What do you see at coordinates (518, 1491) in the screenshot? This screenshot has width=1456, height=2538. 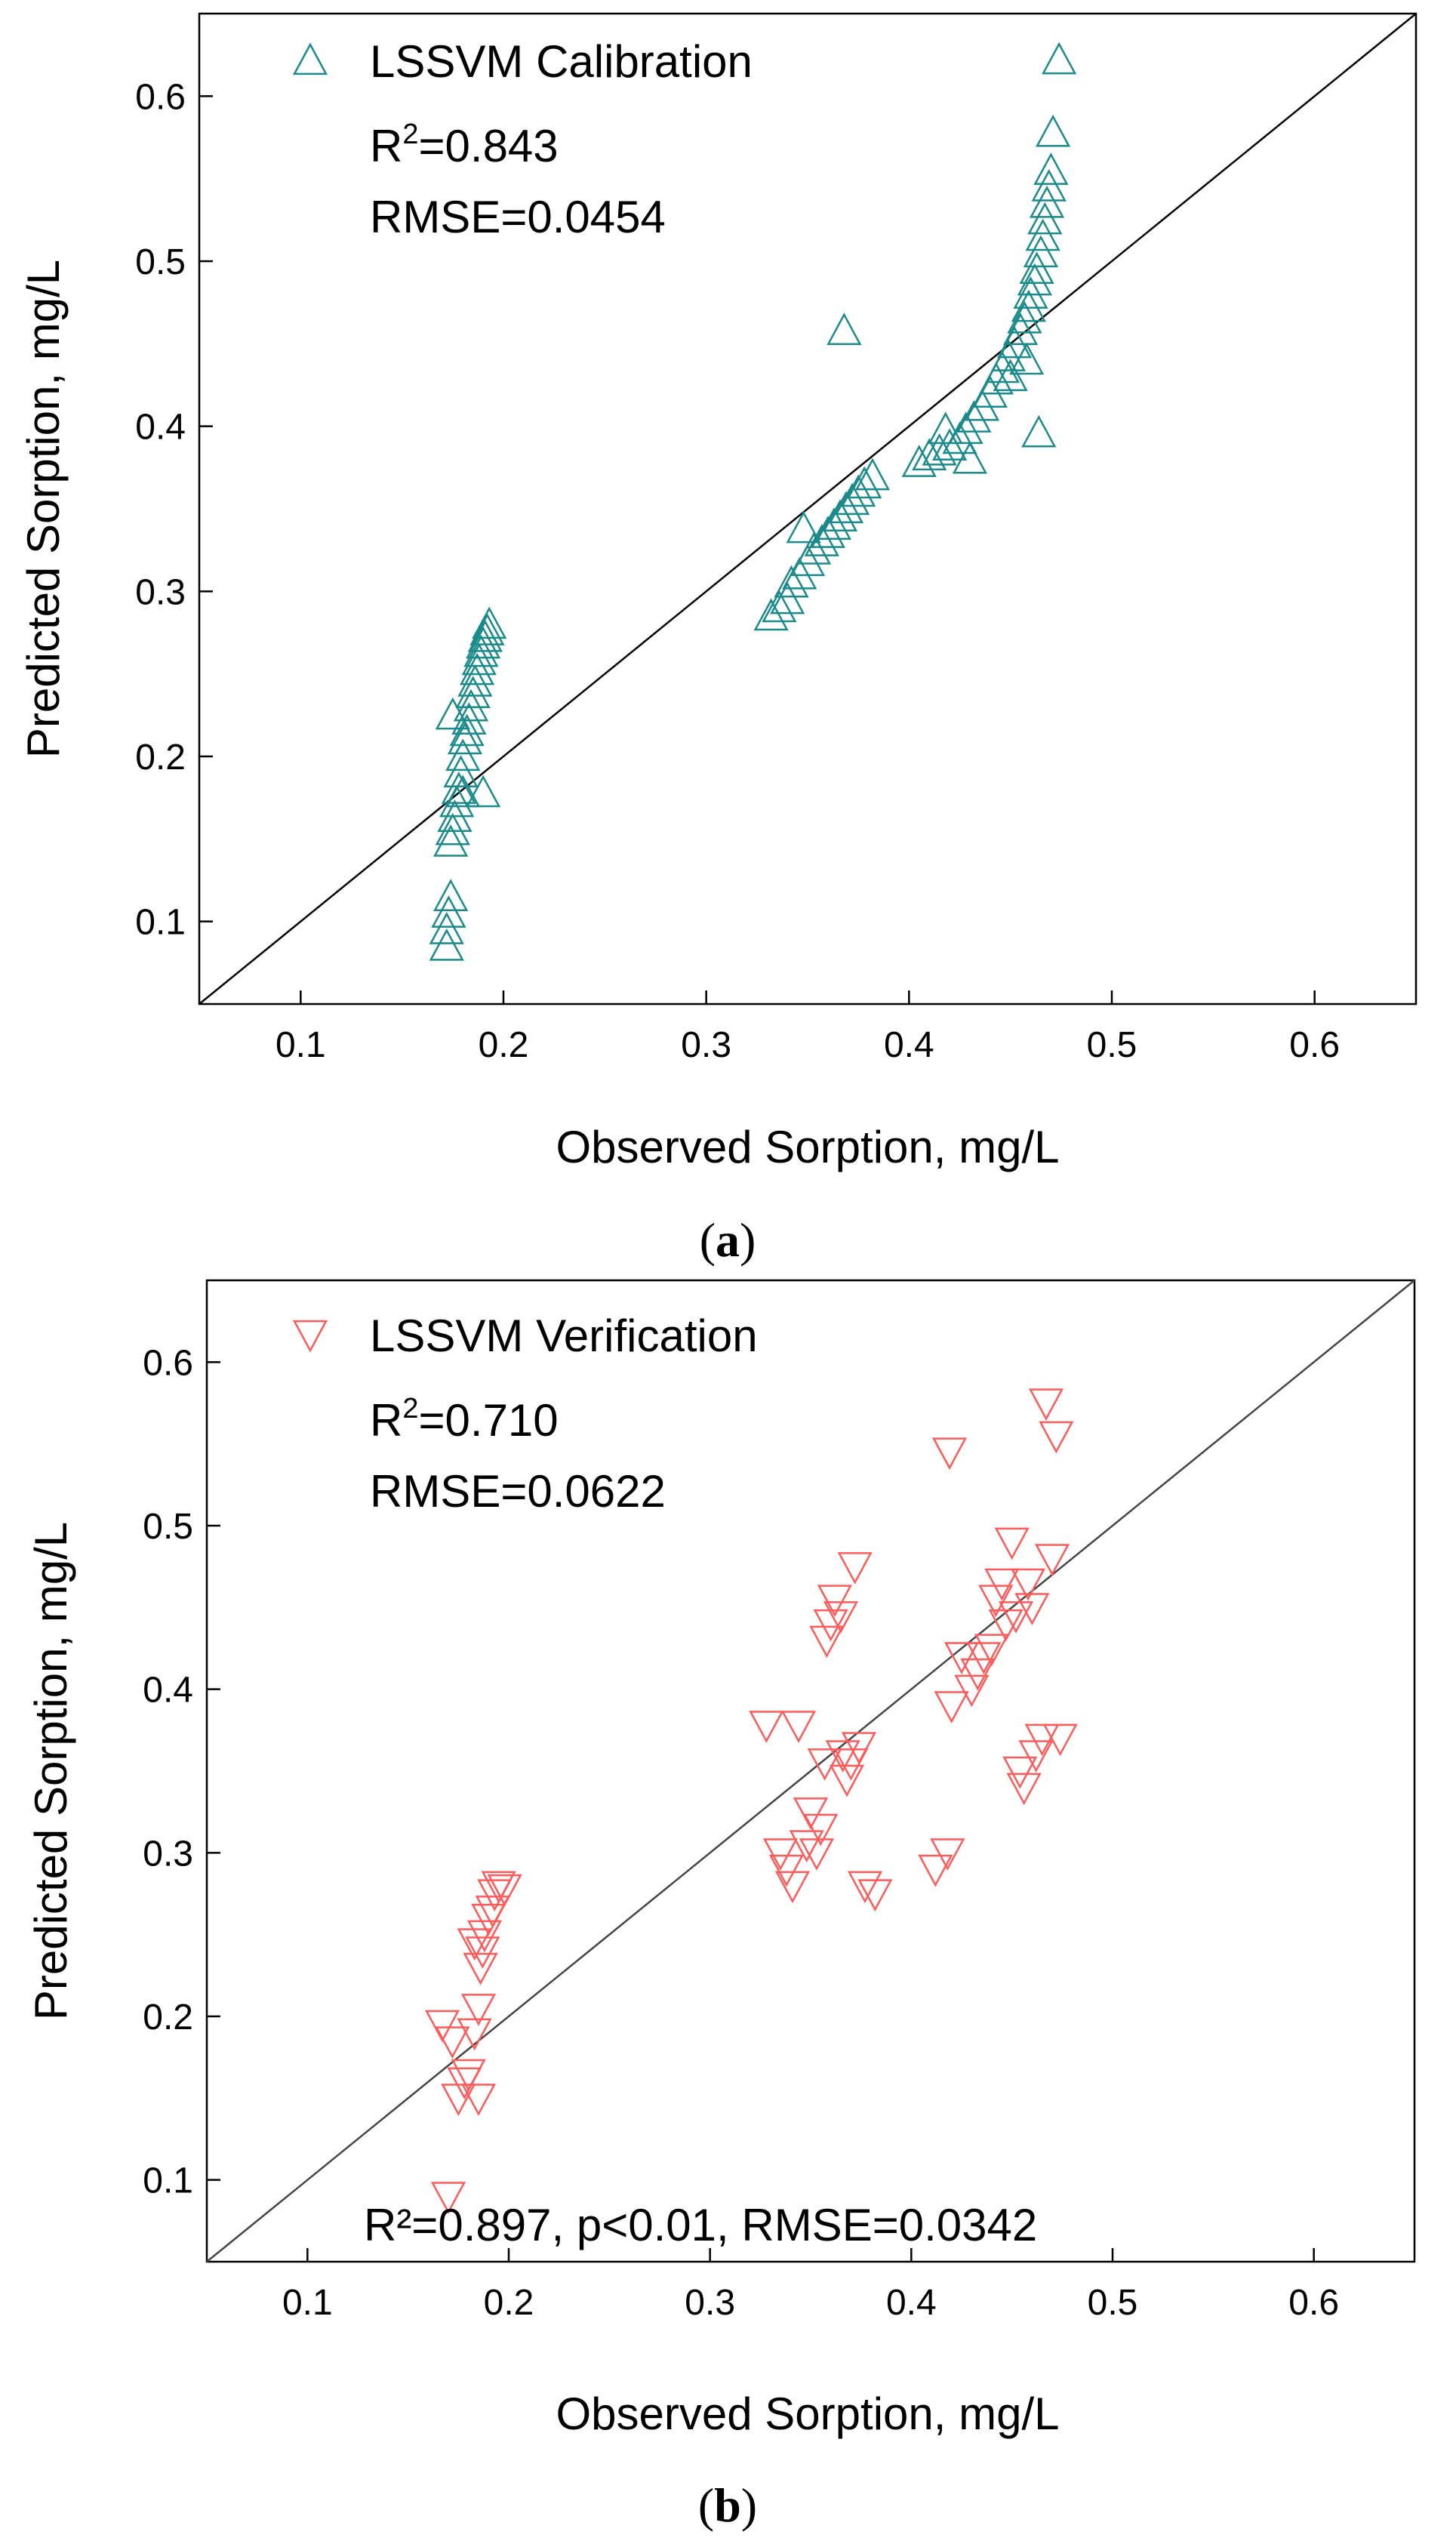 I see `rmse-annotation-b: RMSE=0.0622` at bounding box center [518, 1491].